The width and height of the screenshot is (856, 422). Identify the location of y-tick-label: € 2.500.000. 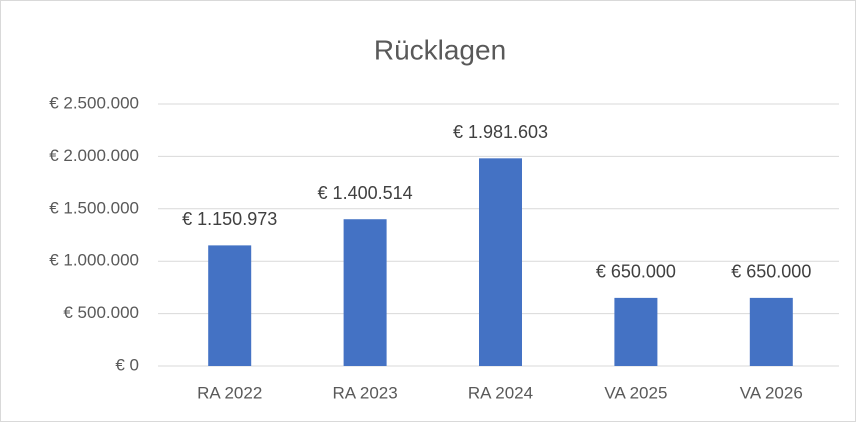
(94, 102).